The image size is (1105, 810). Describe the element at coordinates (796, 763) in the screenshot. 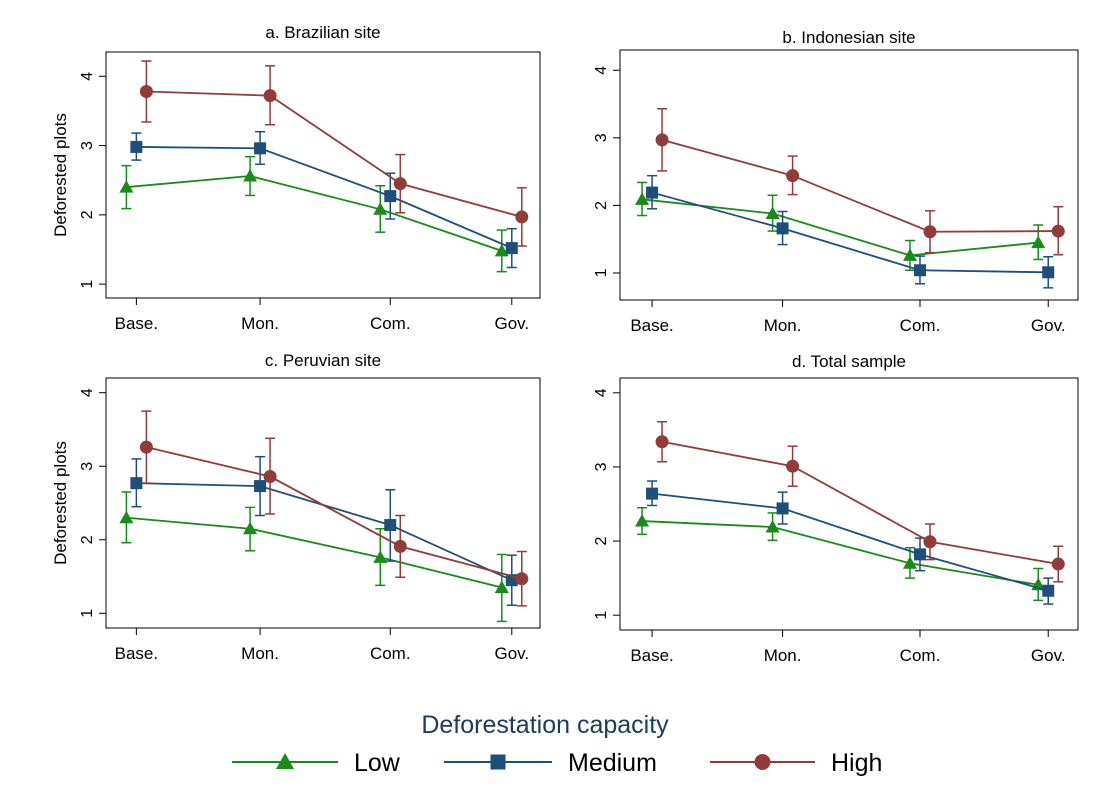

I see `legend-item-high: High` at that location.